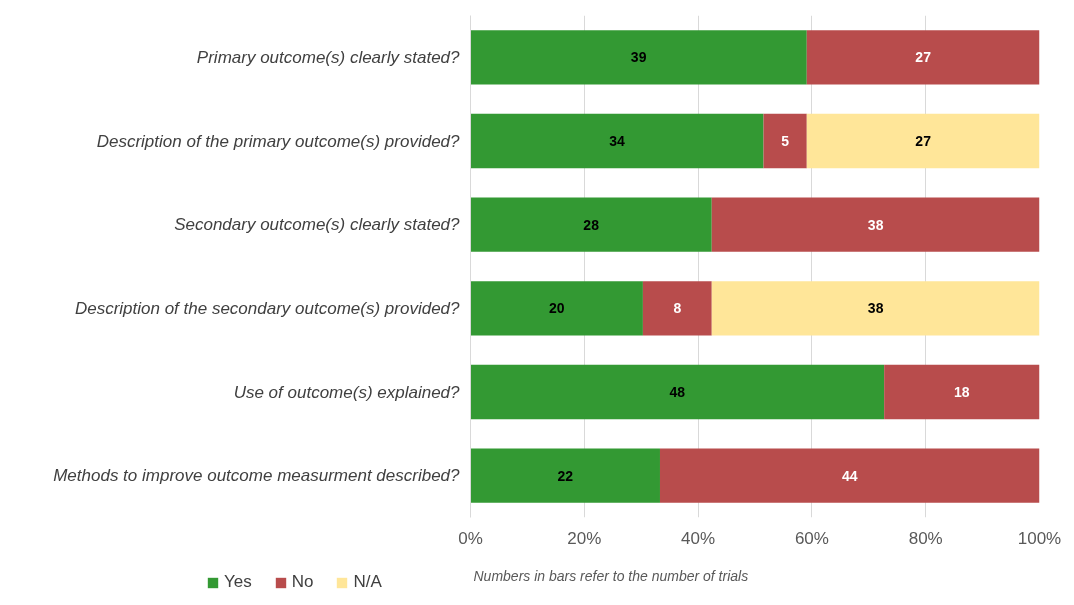  Describe the element at coordinates (584, 538) in the screenshot. I see `x-tick-label: 20%` at that location.